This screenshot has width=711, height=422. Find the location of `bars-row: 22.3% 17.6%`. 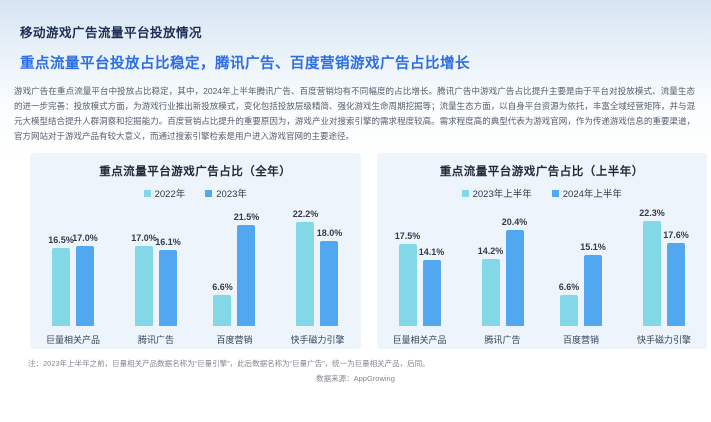

bars-row: 22.3% 17.6% is located at coordinates (664, 265).